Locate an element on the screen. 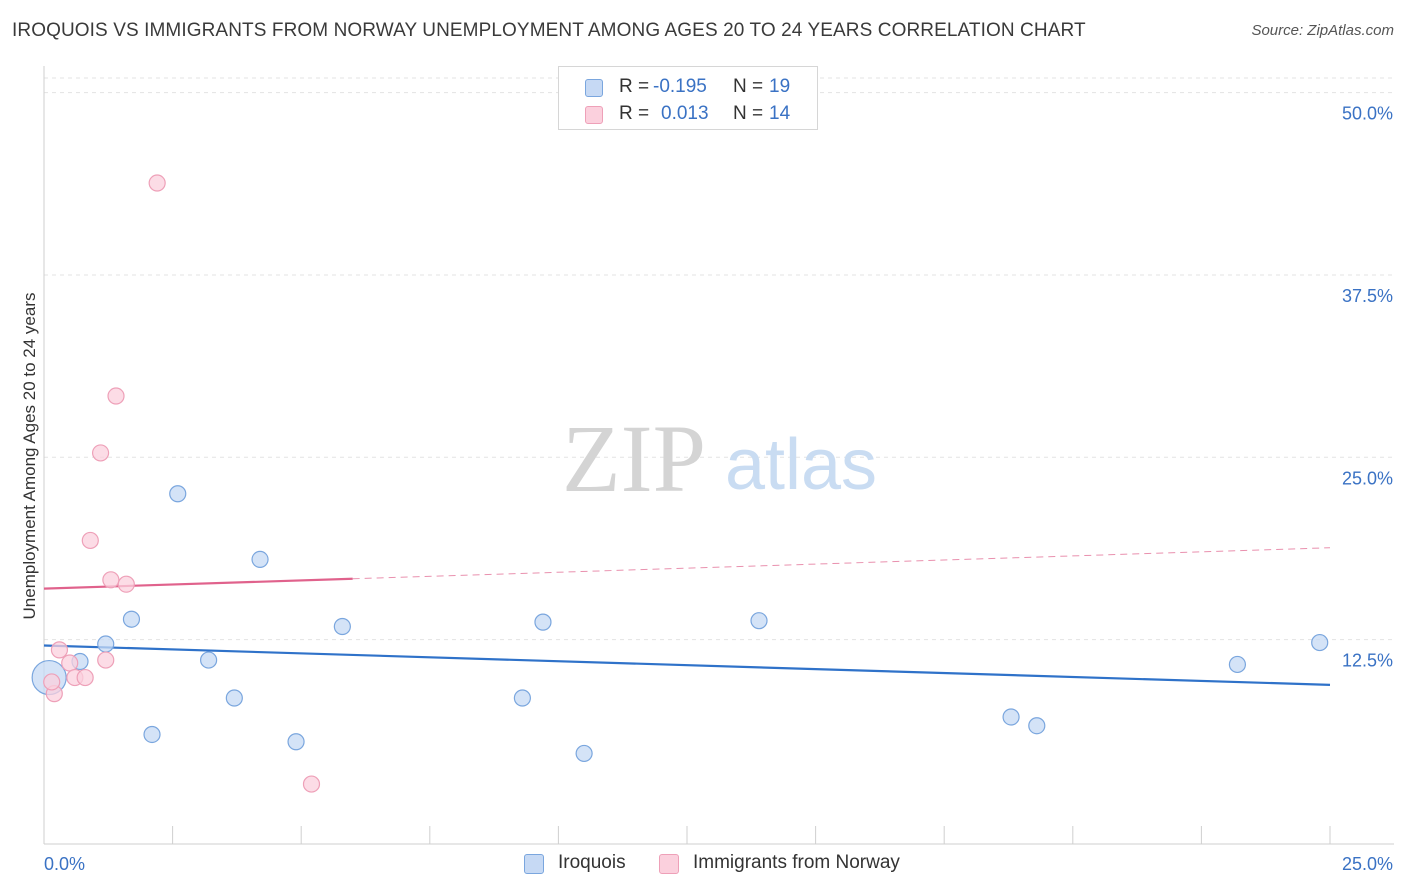 Image resolution: width=1406 pixels, height=892 pixels. legend-swatch-norway is located at coordinates (594, 115).